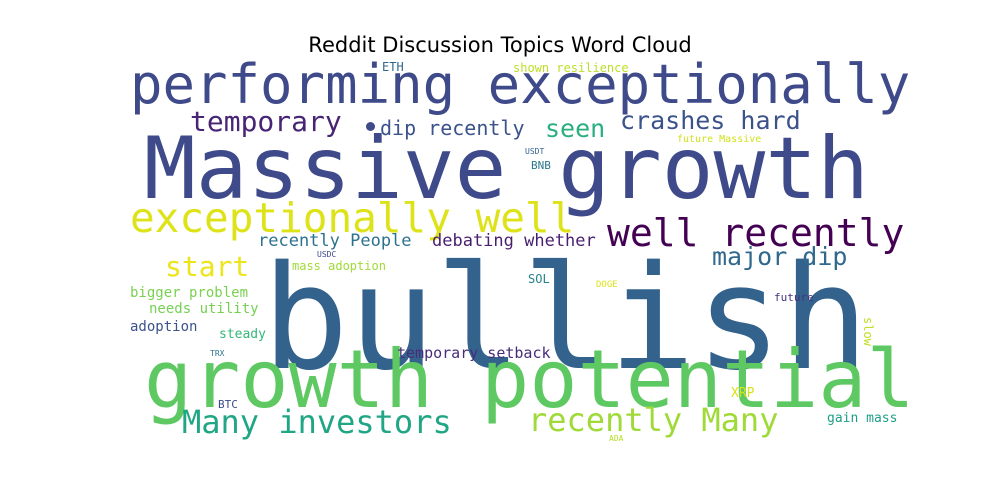 This screenshot has width=1000, height=500. What do you see at coordinates (868, 331) in the screenshot?
I see `word-slow: slow` at bounding box center [868, 331].